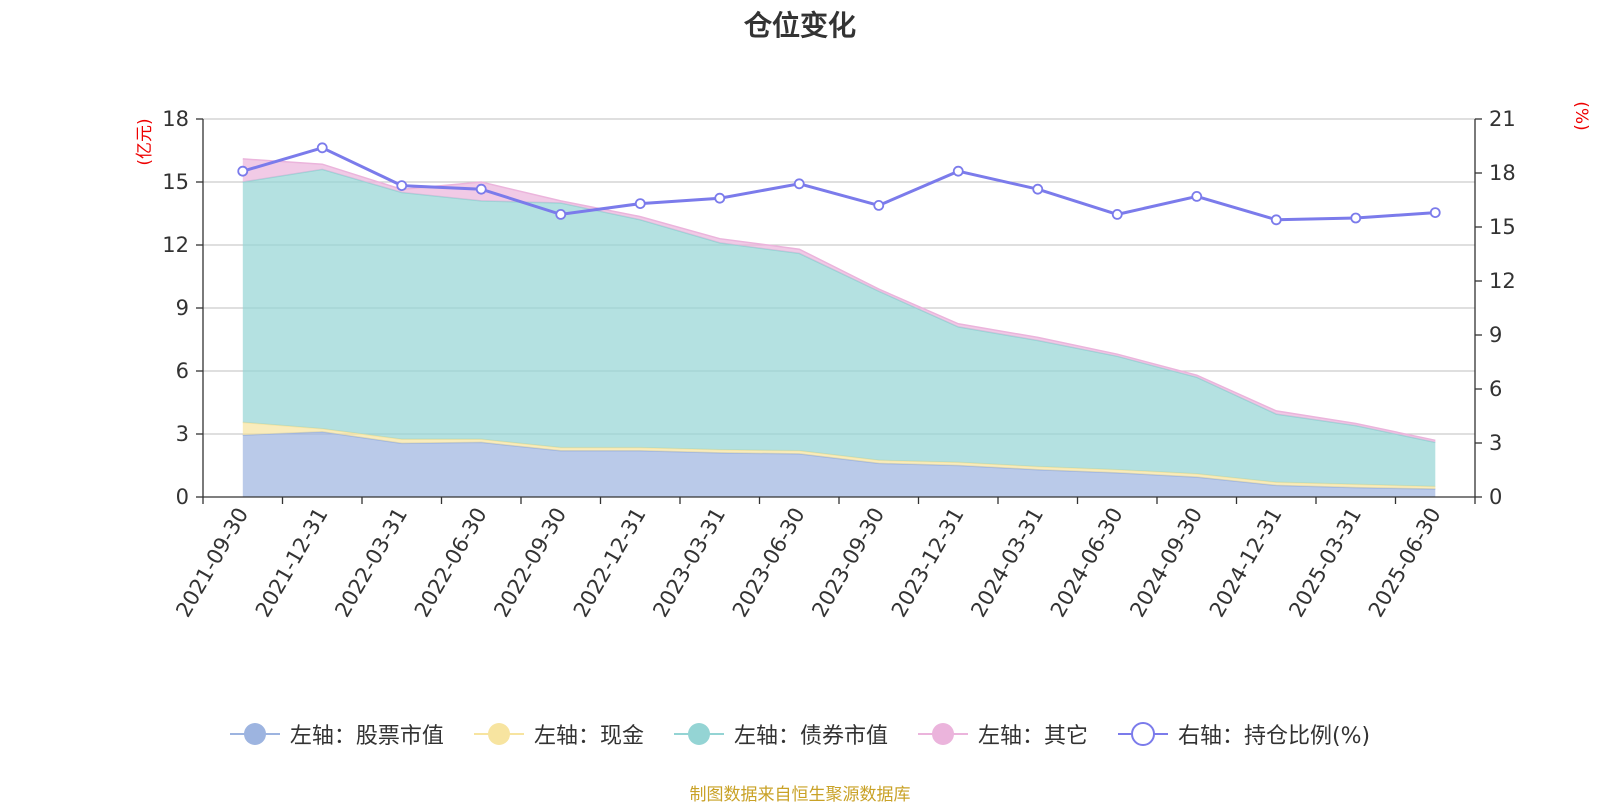 This screenshot has height=805, width=1600. What do you see at coordinates (371, 563) in the screenshot?
I see `x-tick-label: 2022-03-31` at bounding box center [371, 563].